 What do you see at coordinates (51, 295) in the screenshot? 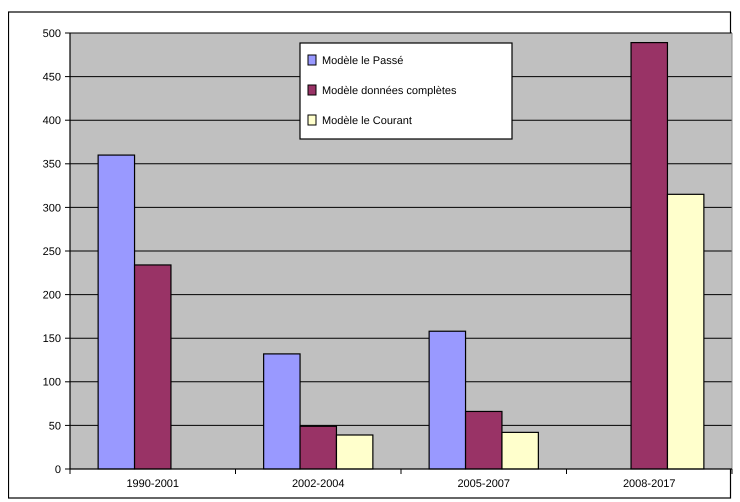
I see `y-tick-label: 200` at bounding box center [51, 295].